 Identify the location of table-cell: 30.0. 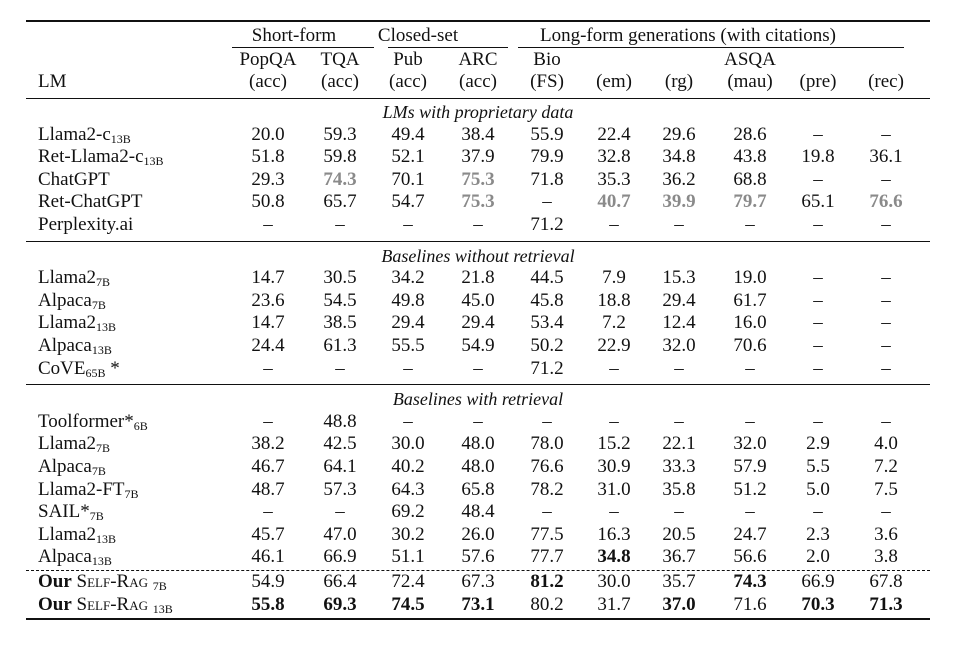
(614, 581).